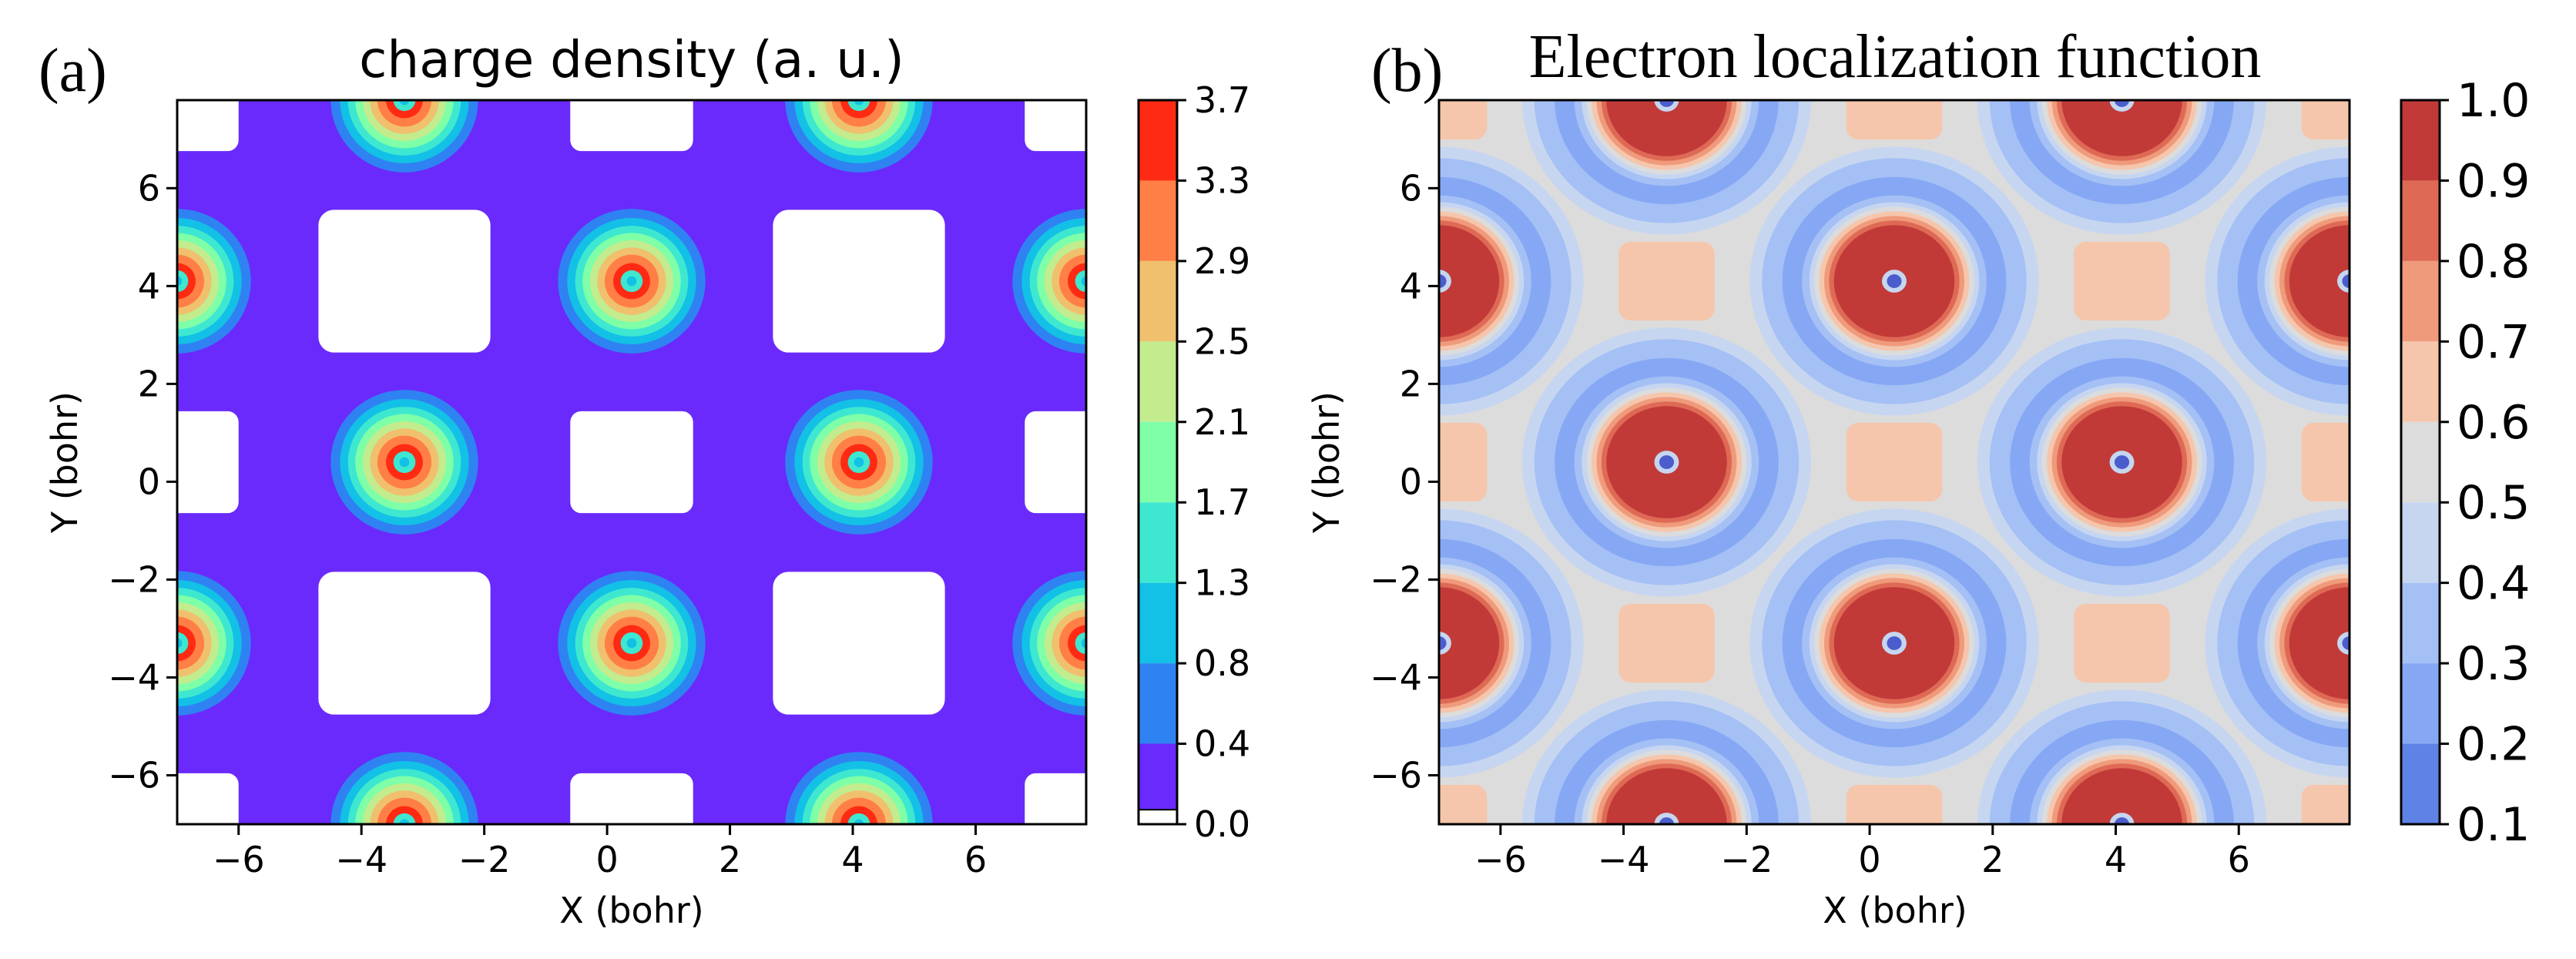 The width and height of the screenshot is (2576, 959). What do you see at coordinates (1407, 71) in the screenshot?
I see `panel-b-label: (b)` at bounding box center [1407, 71].